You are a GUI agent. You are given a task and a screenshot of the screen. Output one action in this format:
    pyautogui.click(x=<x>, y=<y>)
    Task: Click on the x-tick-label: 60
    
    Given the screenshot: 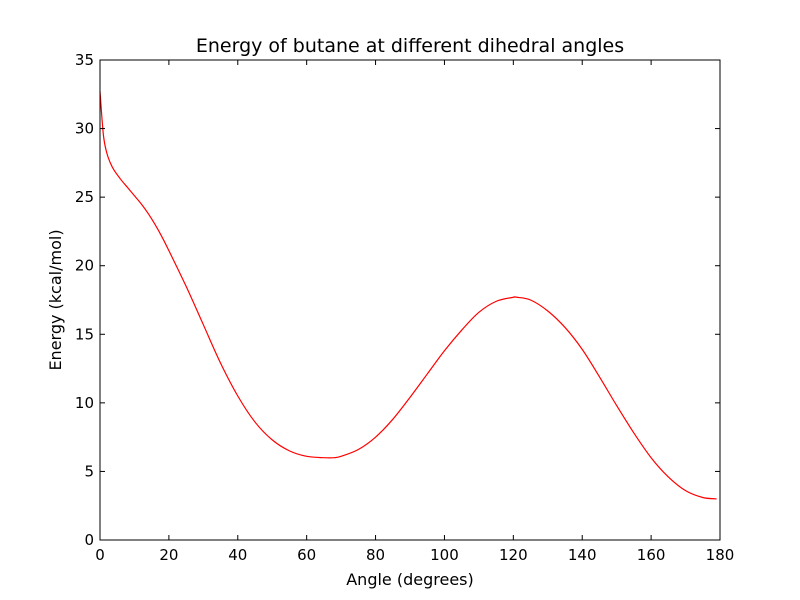 What is the action you would take?
    pyautogui.click(x=306, y=555)
    